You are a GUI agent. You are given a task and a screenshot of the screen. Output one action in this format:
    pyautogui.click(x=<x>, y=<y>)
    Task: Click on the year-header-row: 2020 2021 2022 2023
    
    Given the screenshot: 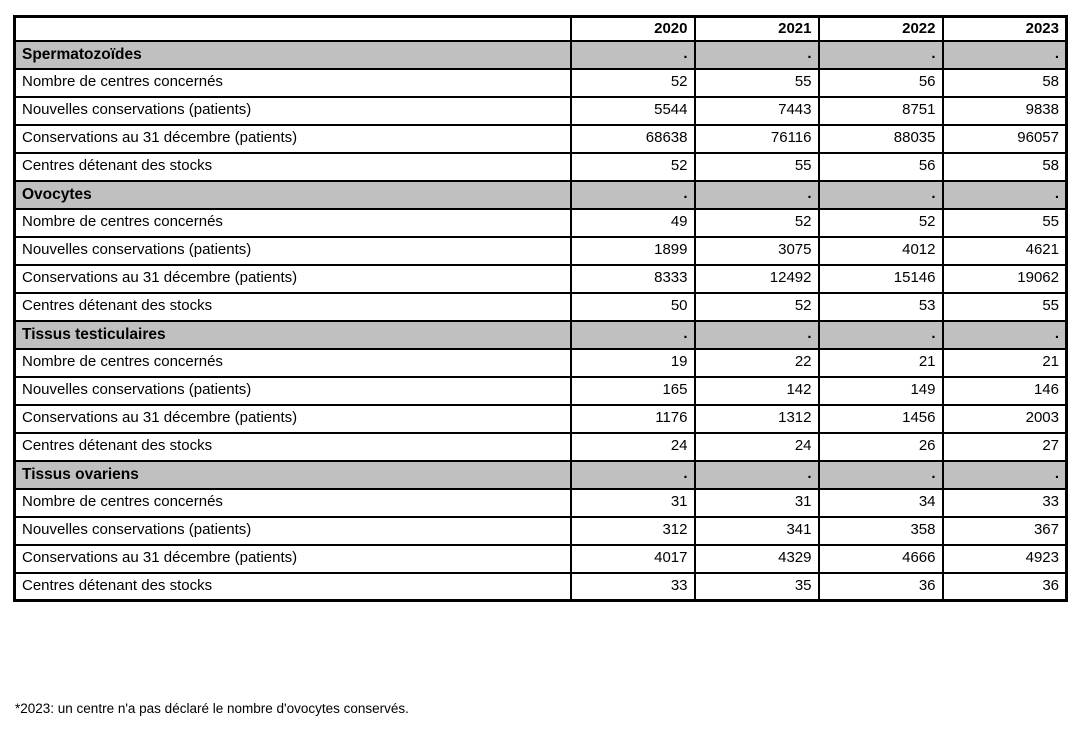 What is the action you would take?
    pyautogui.click(x=540, y=28)
    